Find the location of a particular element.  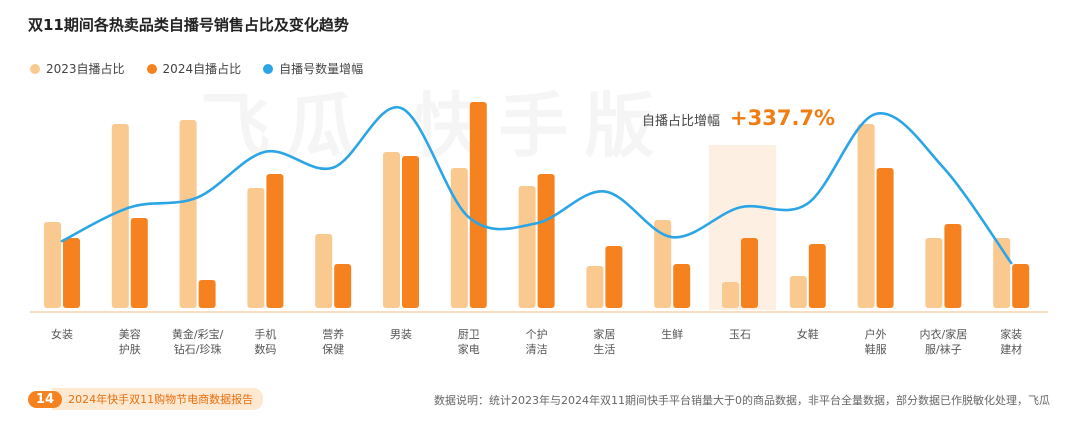

category-label: 鞋服 is located at coordinates (876, 349).